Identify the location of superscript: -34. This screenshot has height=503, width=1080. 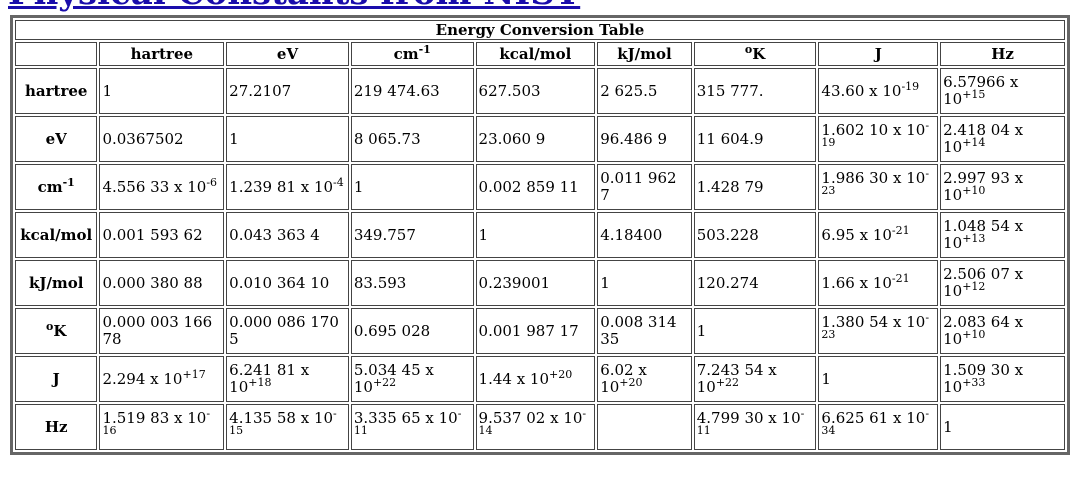
(875, 422).